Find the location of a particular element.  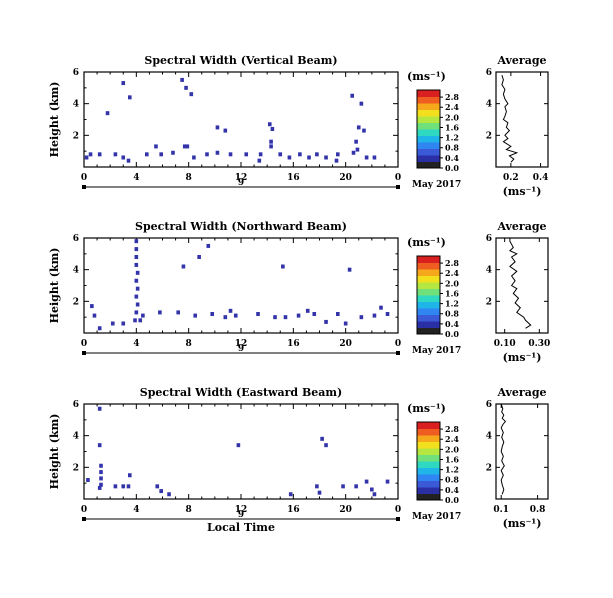

day-axis-end-marker is located at coordinates (398, 519).